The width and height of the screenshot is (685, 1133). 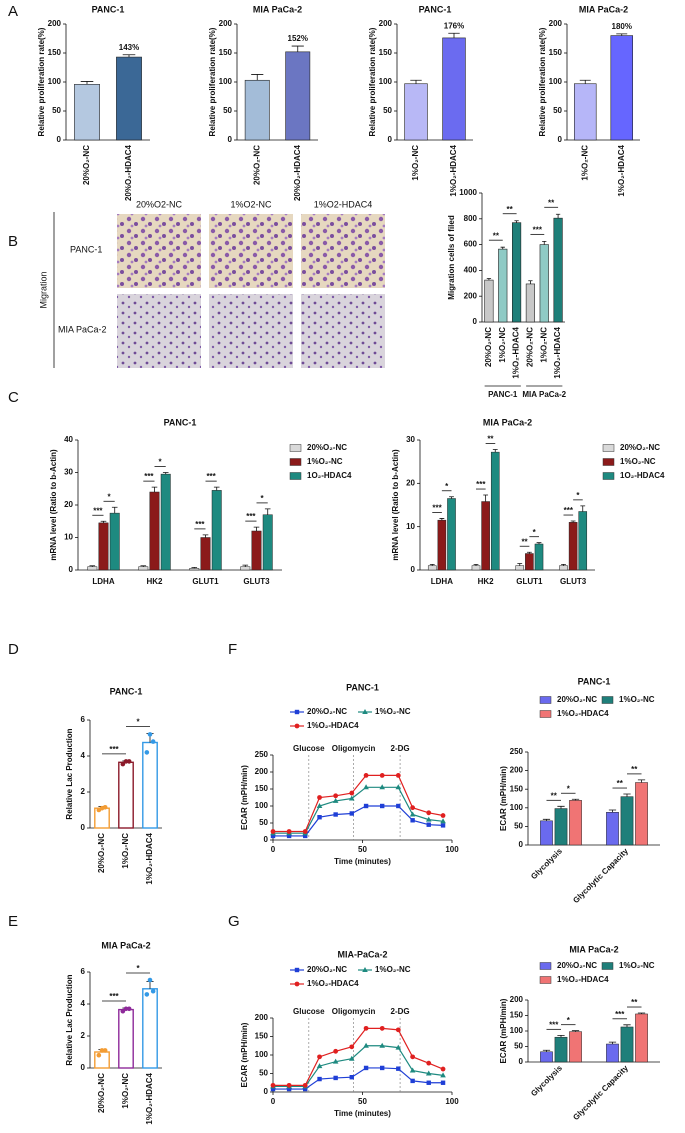 What do you see at coordinates (103, 581) in the screenshot?
I see `x-tick-label: LDHA` at bounding box center [103, 581].